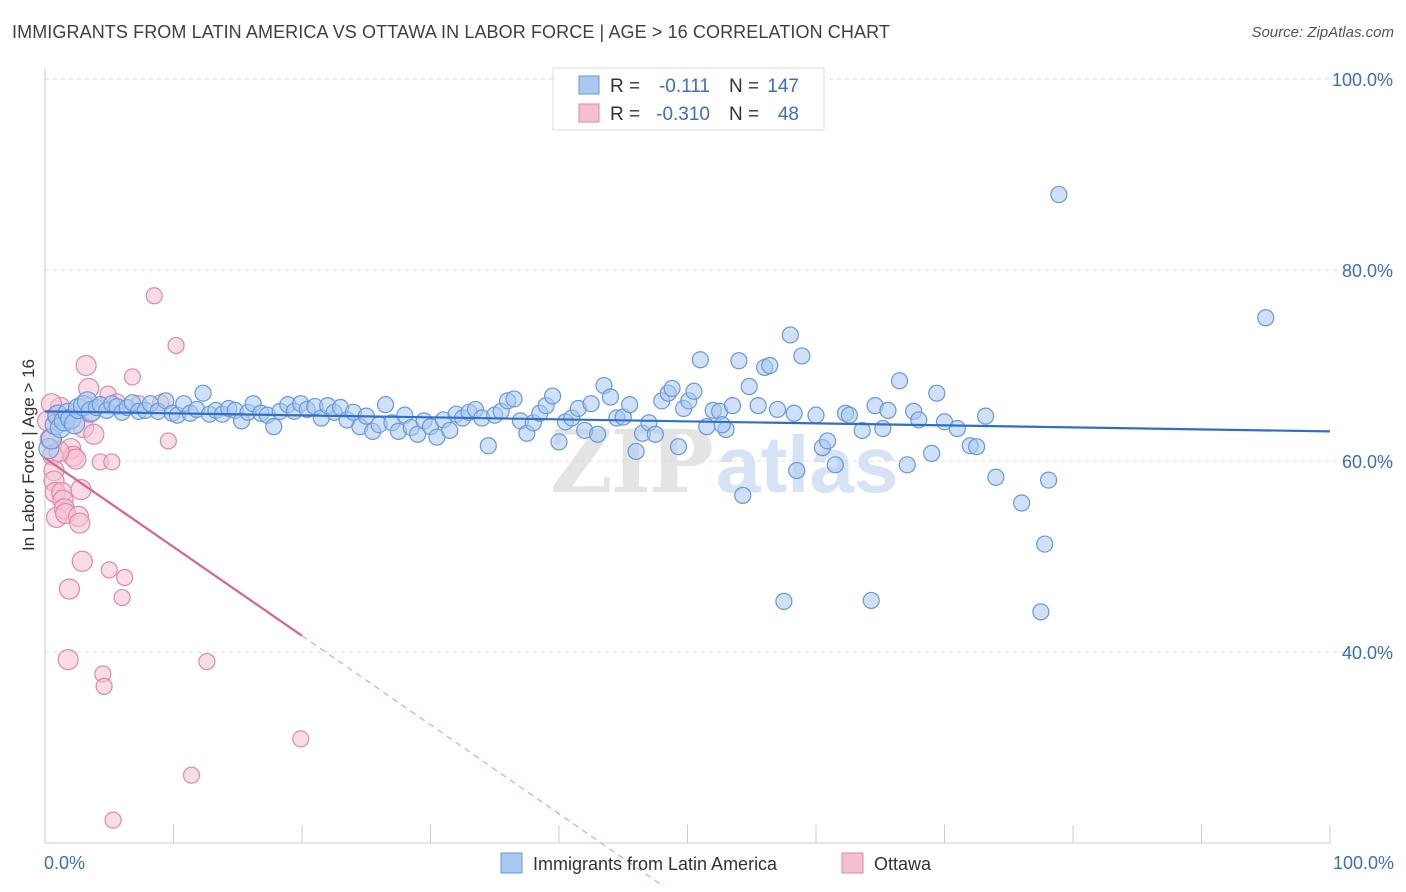  Describe the element at coordinates (1363, 863) in the screenshot. I see `x-tick-label-max: 100.0%` at that location.